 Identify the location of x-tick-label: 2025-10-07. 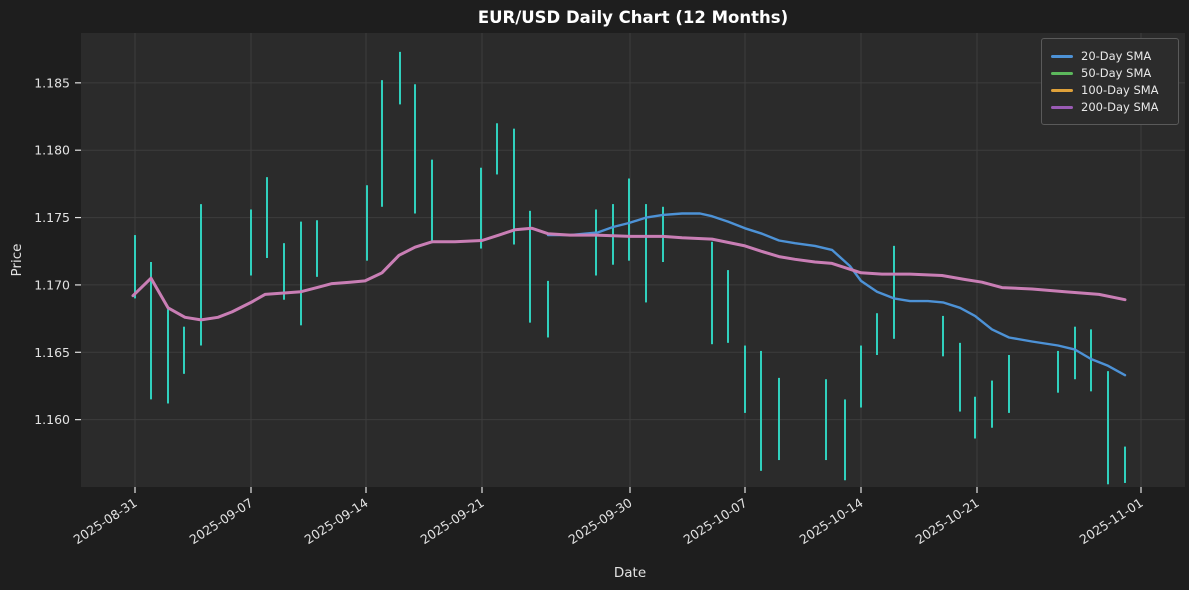
(715, 521).